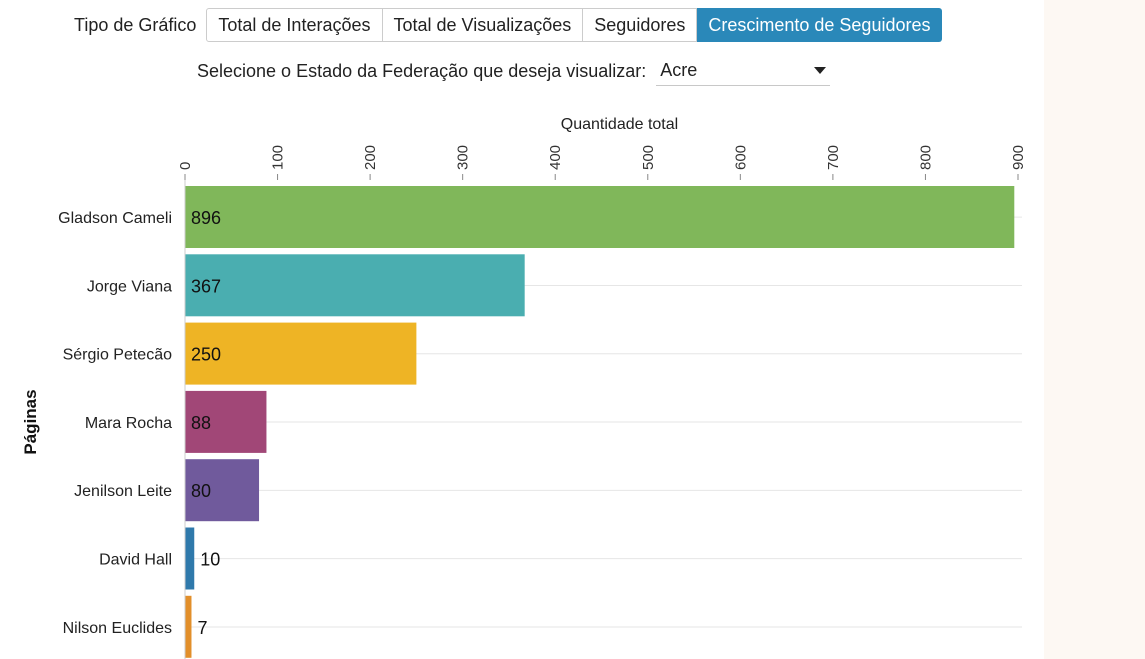 The image size is (1145, 659). Describe the element at coordinates (128, 423) in the screenshot. I see `category-label: Mara Rocha` at that location.